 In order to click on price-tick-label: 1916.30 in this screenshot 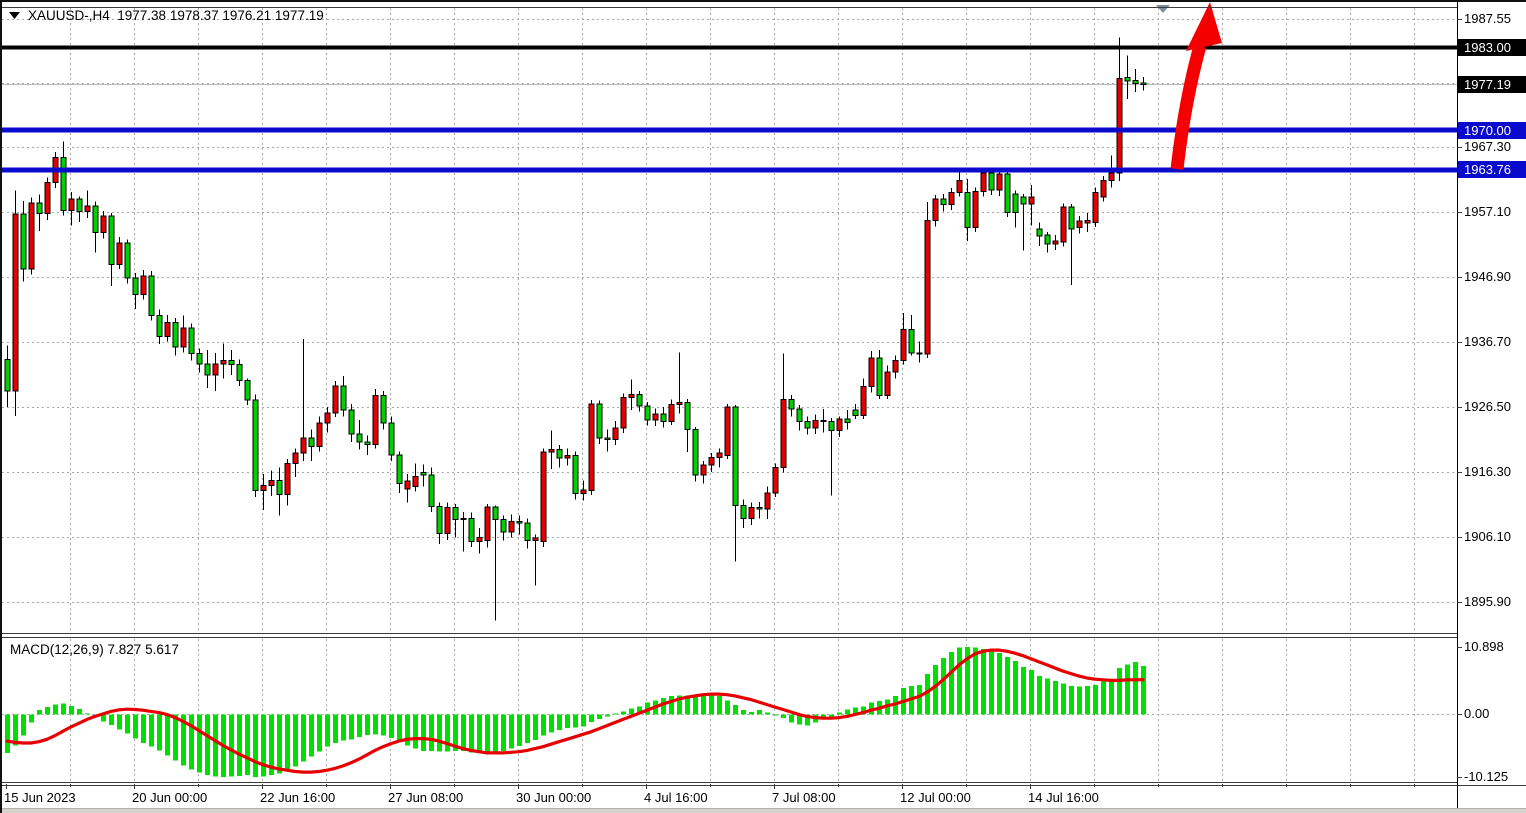, I will do `click(1487, 471)`.